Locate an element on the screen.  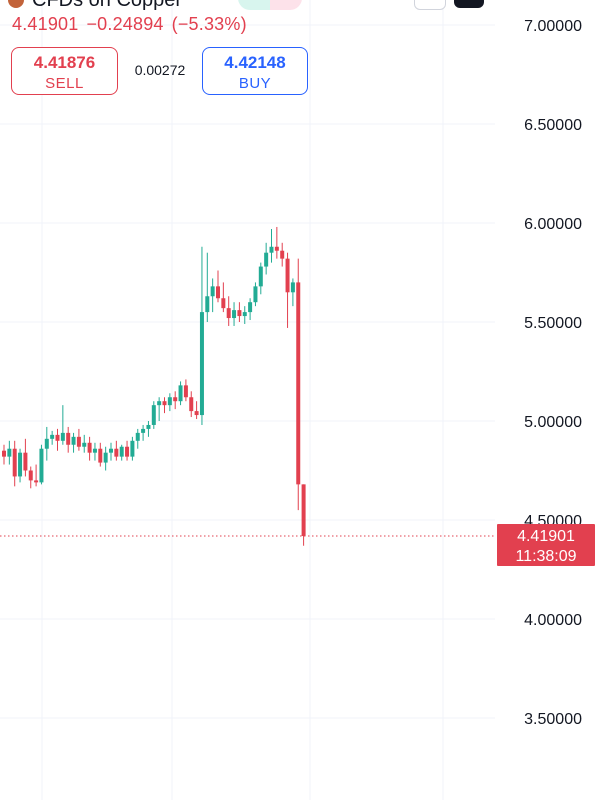
y-tick-label: 3.50000 is located at coordinates (553, 719).